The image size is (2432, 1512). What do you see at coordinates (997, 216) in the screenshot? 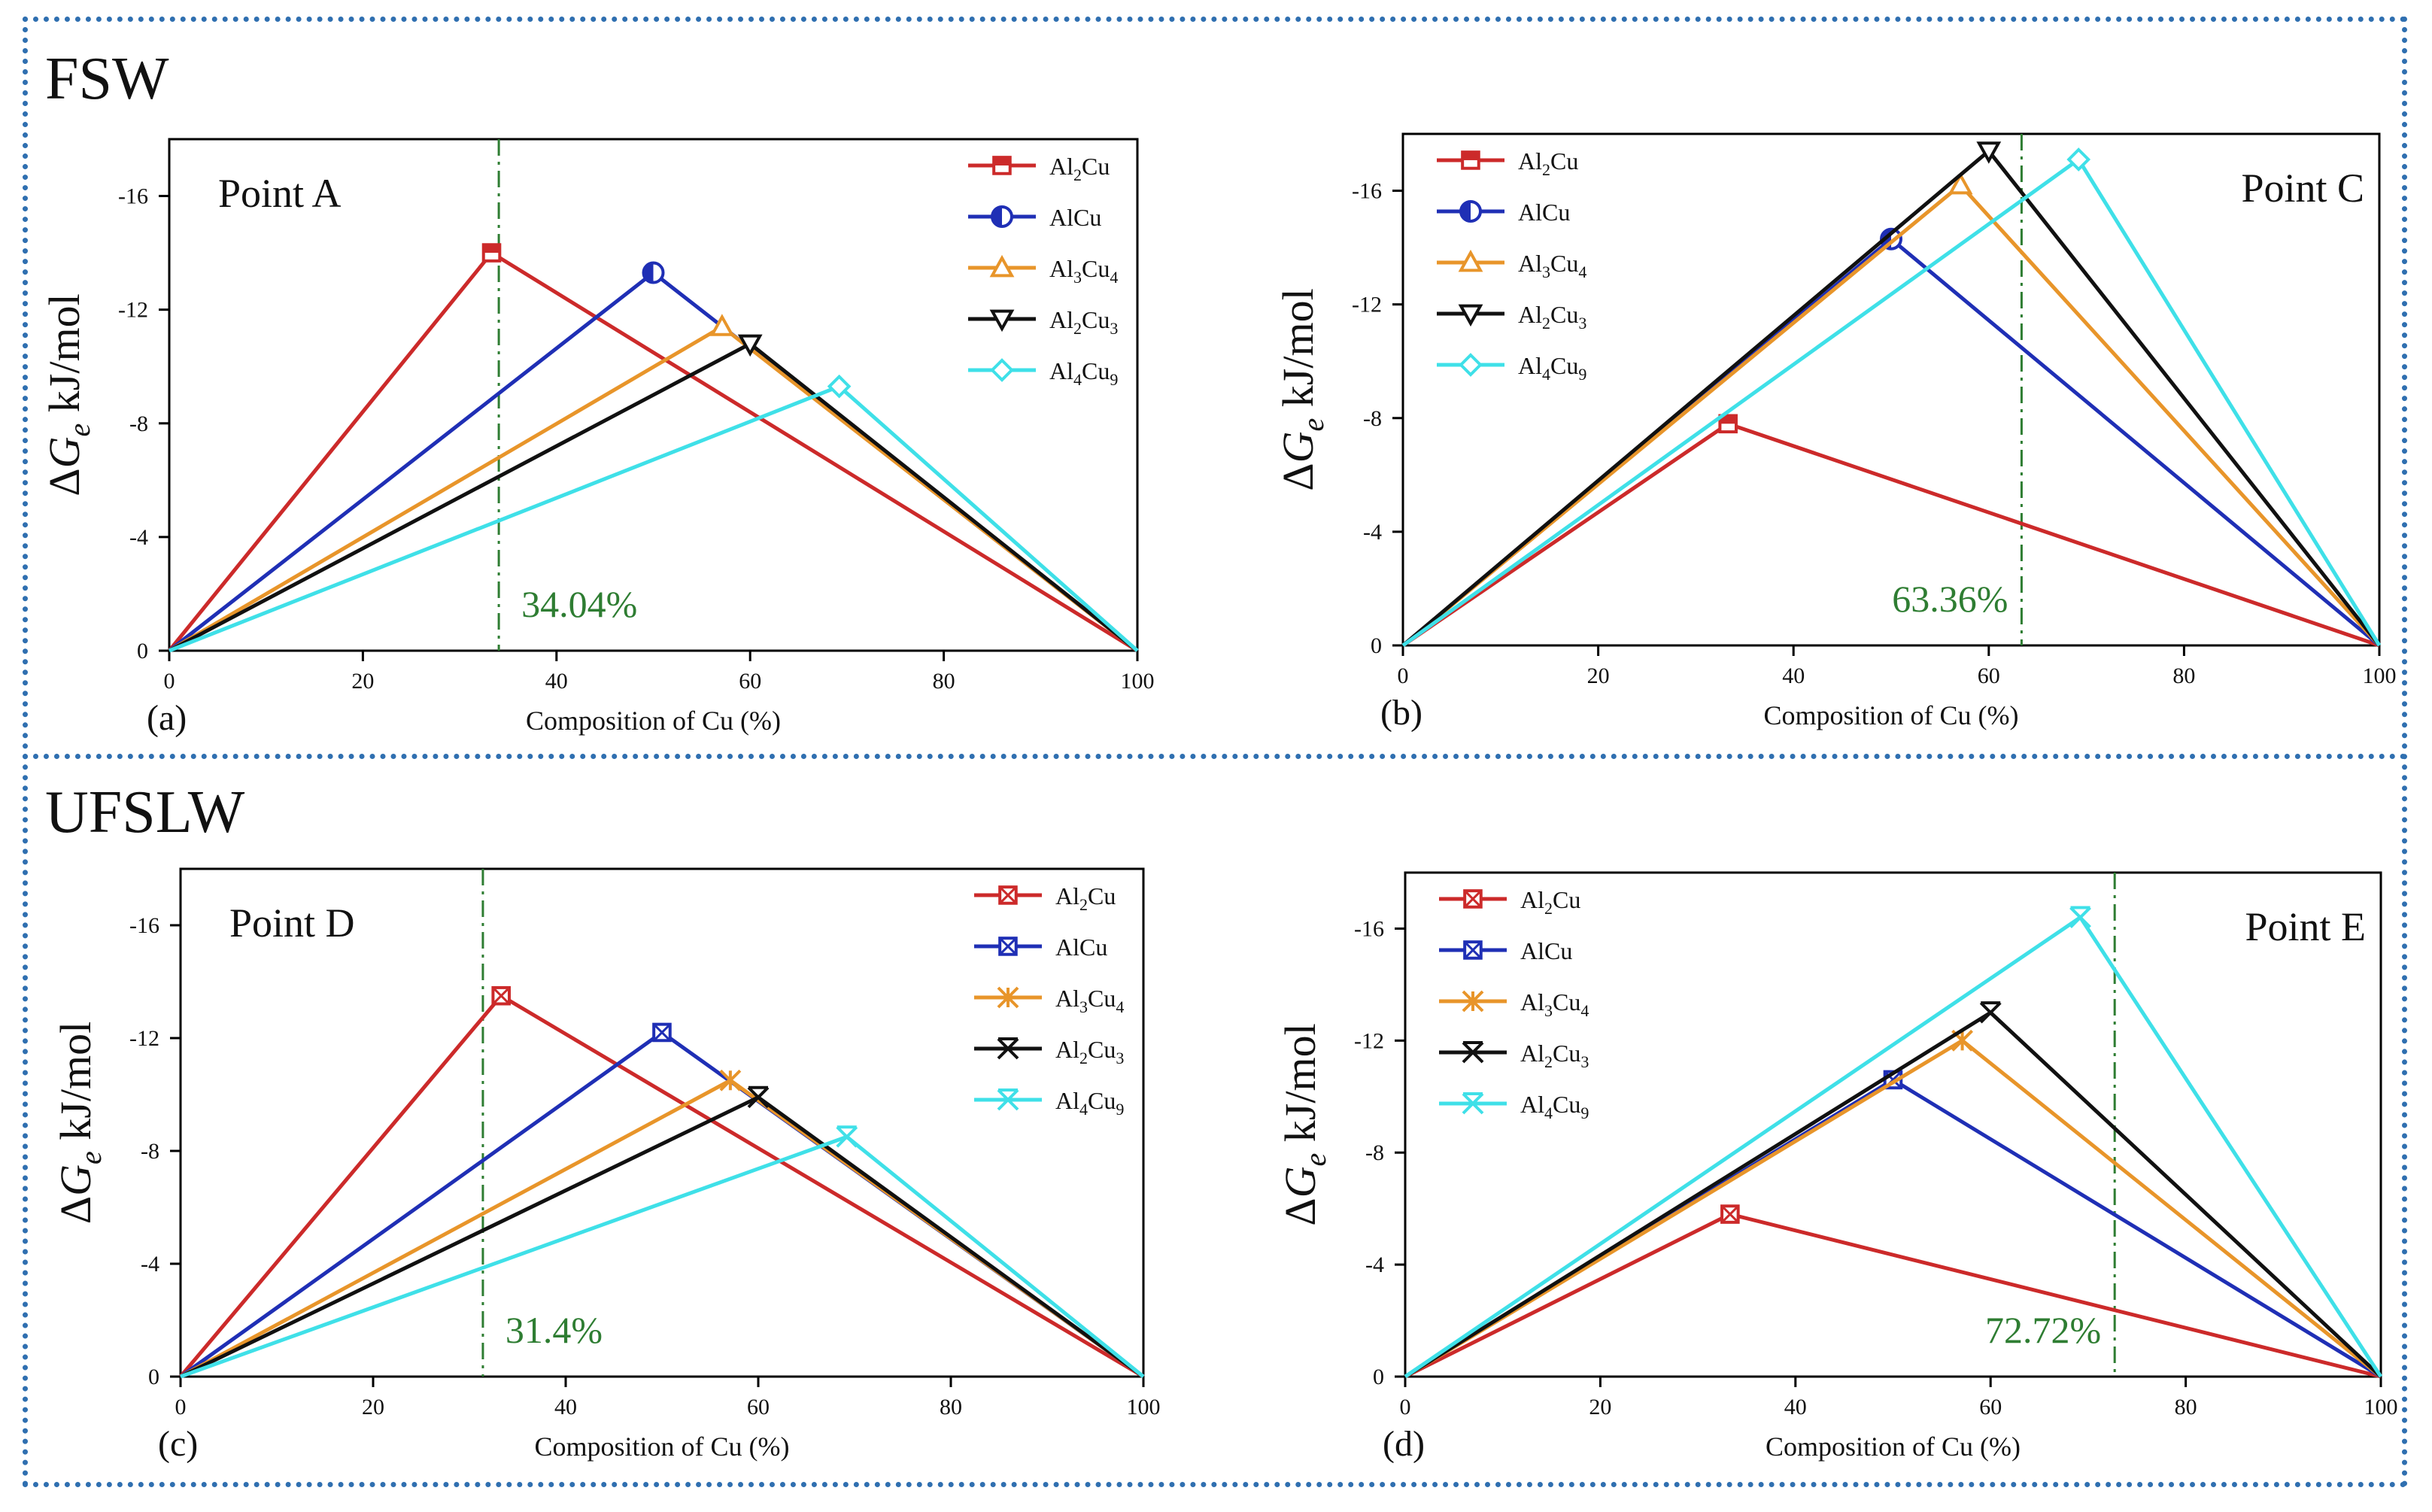
I see `legend-marker-AlCu-fill` at bounding box center [997, 216].